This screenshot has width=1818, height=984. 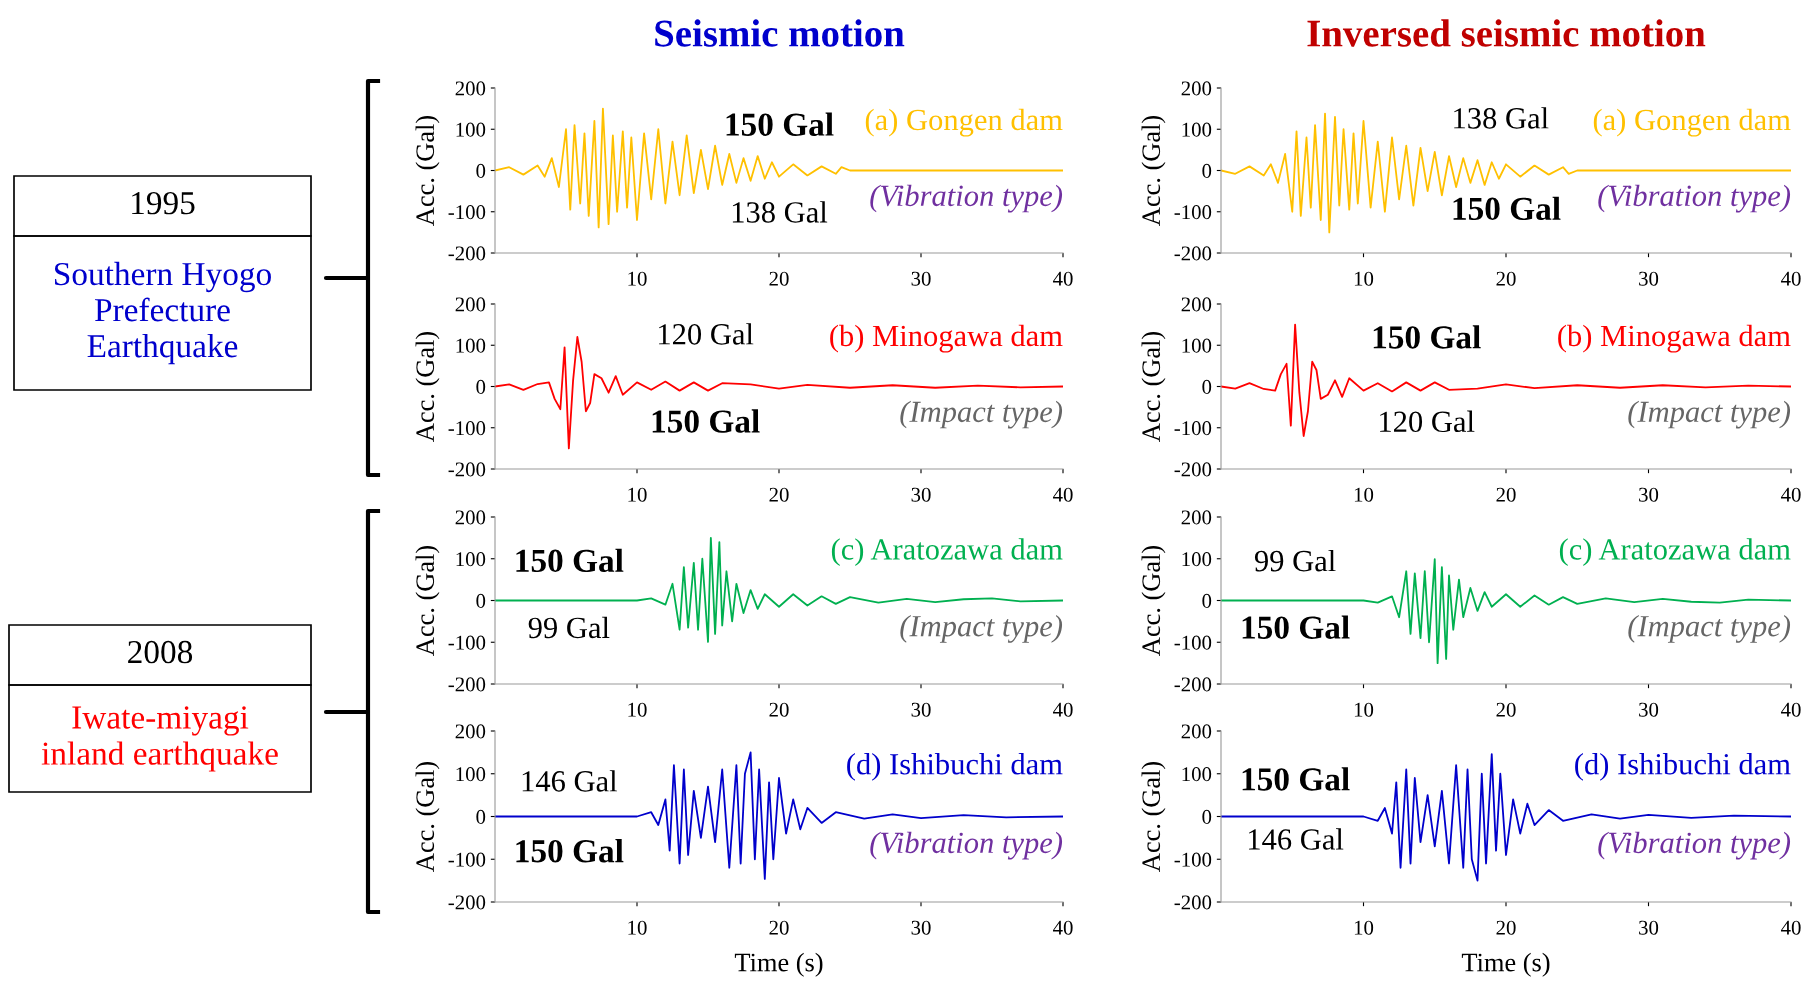 What do you see at coordinates (964, 122) in the screenshot?
I see `annotation: (a) Gongen dam` at bounding box center [964, 122].